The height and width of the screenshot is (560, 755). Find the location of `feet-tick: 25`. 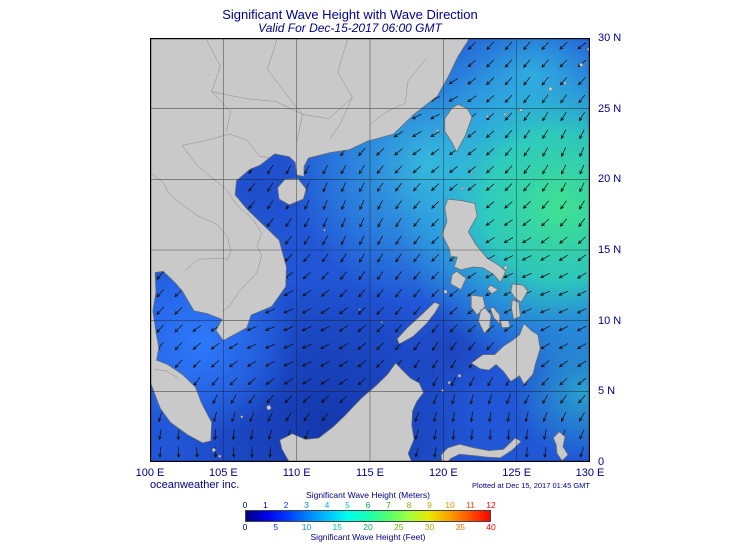

feet-tick: 25 is located at coordinates (399, 527).